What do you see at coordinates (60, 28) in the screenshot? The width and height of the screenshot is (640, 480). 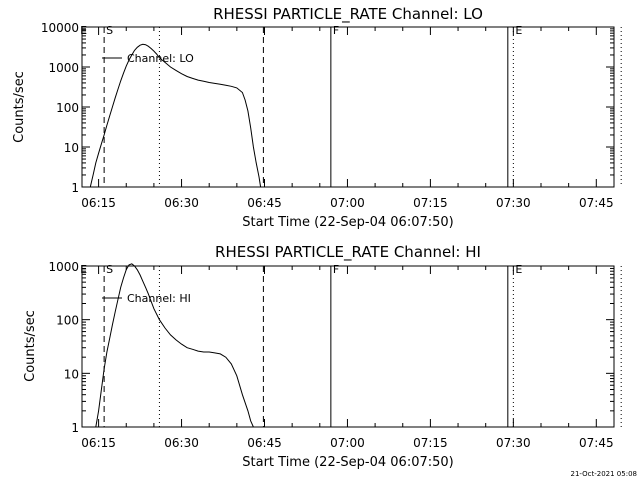 I see `y-tick-label: 10000` at bounding box center [60, 28].